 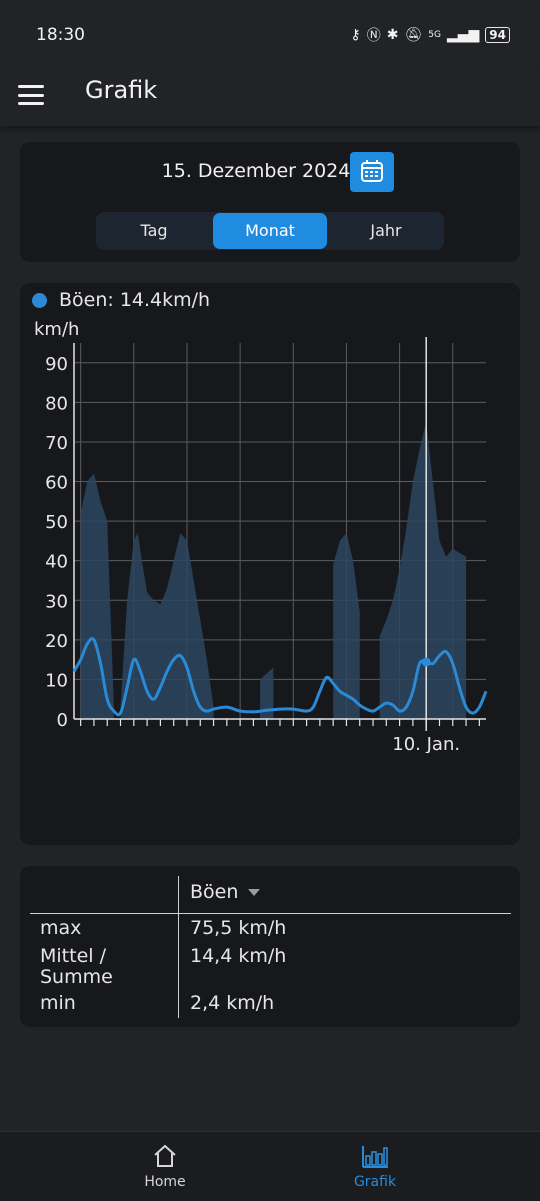 I want to click on home-icon, so click(x=165, y=1155).